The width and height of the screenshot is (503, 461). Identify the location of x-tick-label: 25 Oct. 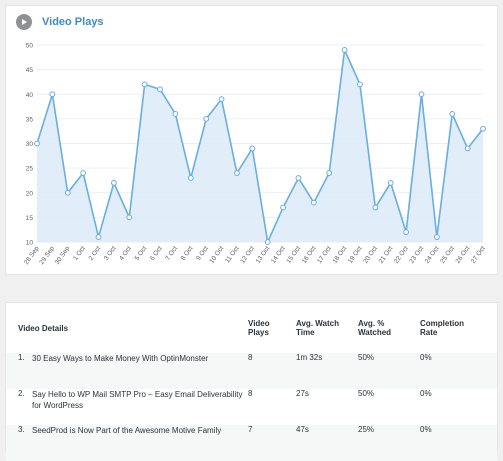
(447, 255).